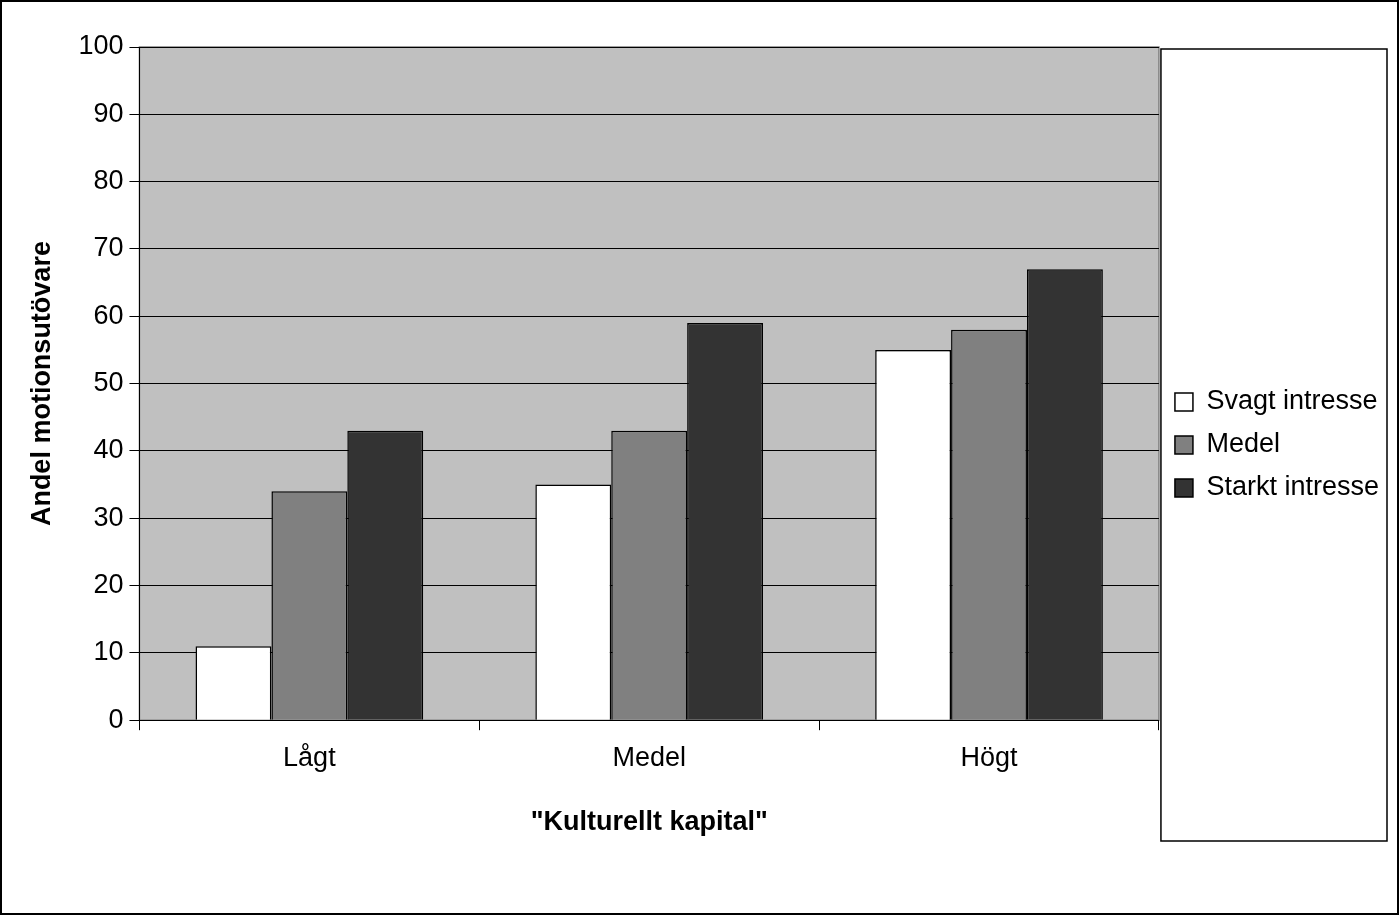 The width and height of the screenshot is (1399, 915). Describe the element at coordinates (1243, 443) in the screenshot. I see `legend-label: Medel` at that location.